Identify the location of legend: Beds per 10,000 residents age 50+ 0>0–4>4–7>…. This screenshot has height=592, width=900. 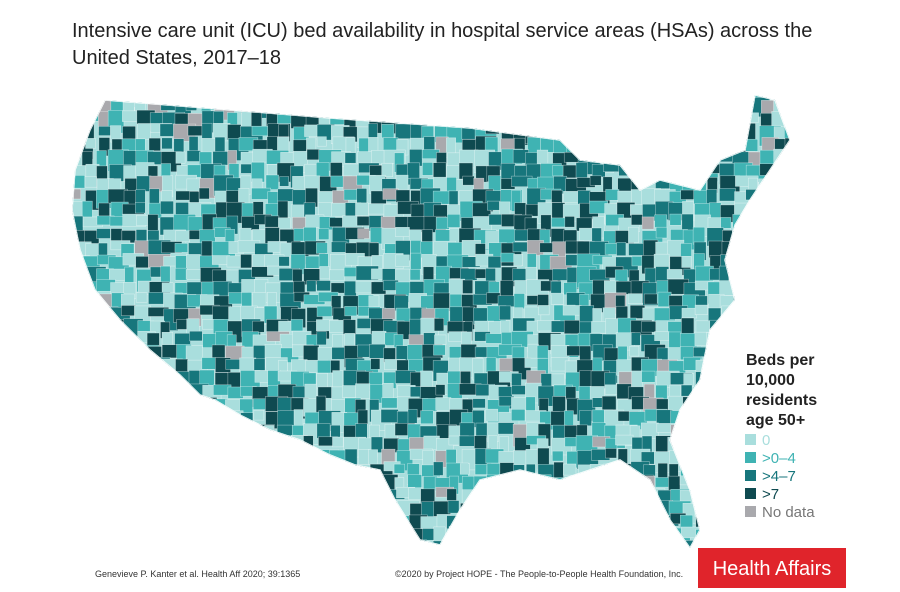
(781, 436).